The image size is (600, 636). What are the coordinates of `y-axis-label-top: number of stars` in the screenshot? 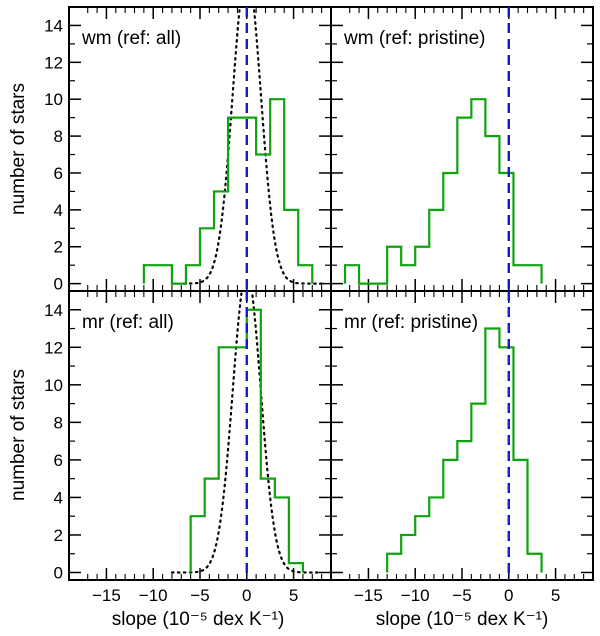 It's located at (18, 149).